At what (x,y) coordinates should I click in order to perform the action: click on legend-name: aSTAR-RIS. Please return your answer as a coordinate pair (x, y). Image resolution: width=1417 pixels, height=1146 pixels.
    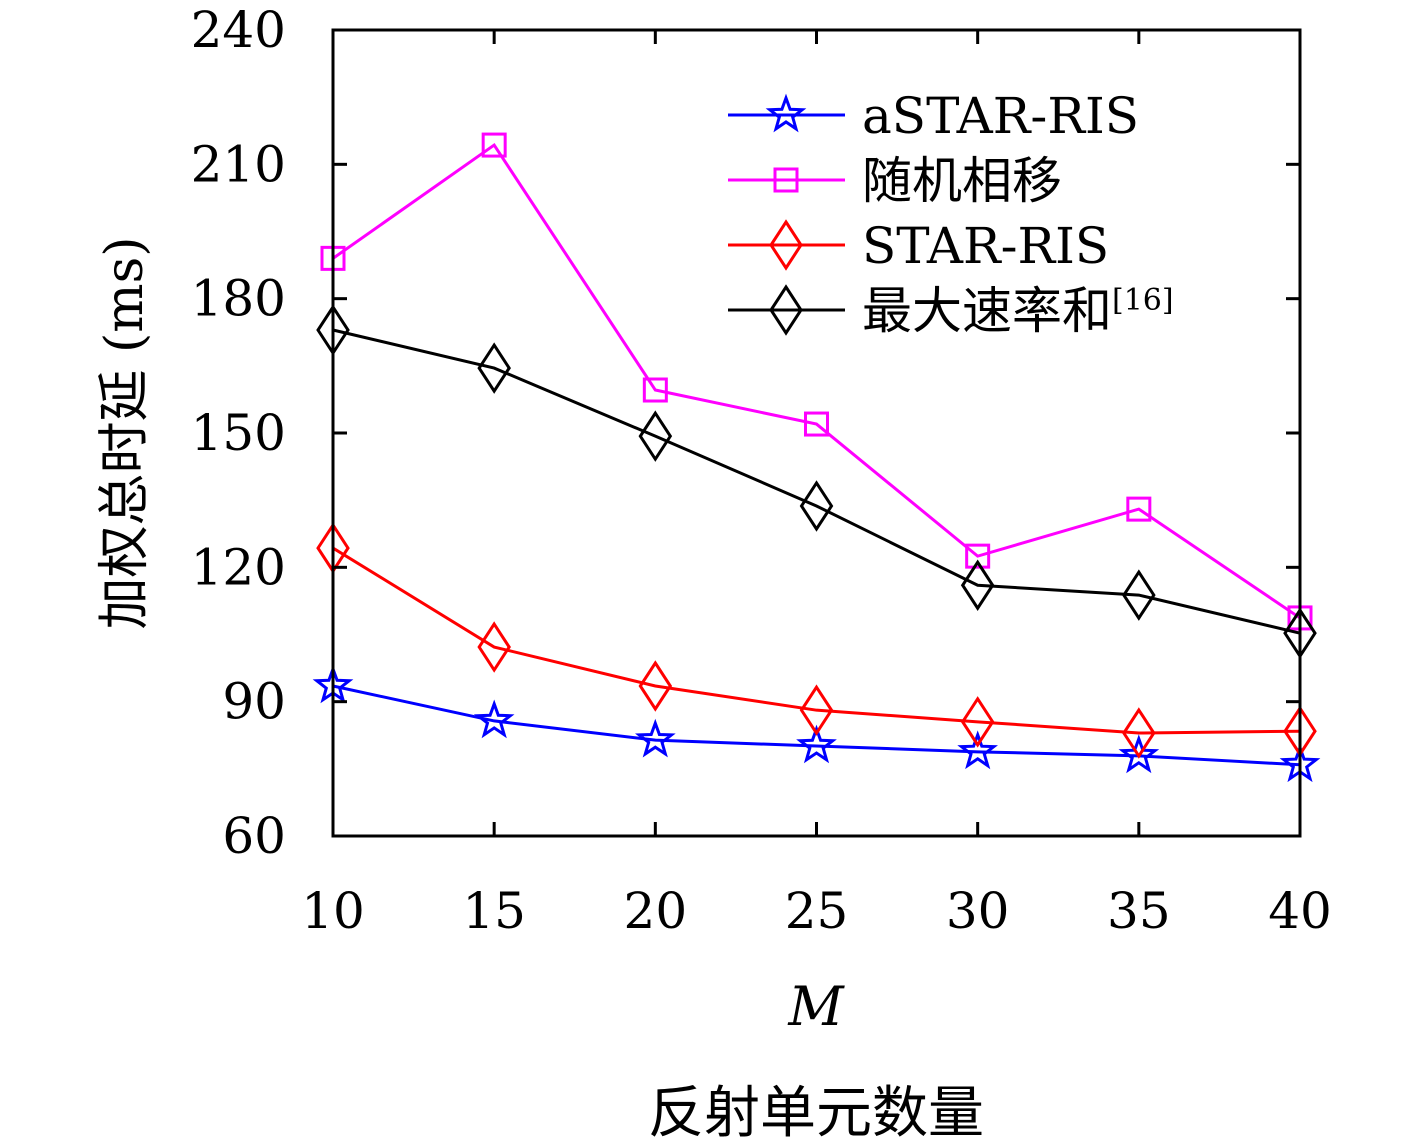
    Looking at the image, I should click on (1000, 116).